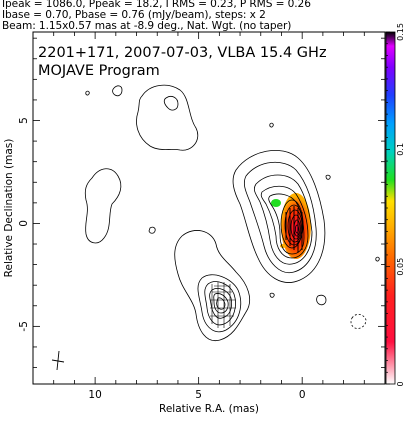 The height and width of the screenshot is (424, 409). What do you see at coordinates (24, 120) in the screenshot?
I see `y-tick-label: 5` at bounding box center [24, 120].